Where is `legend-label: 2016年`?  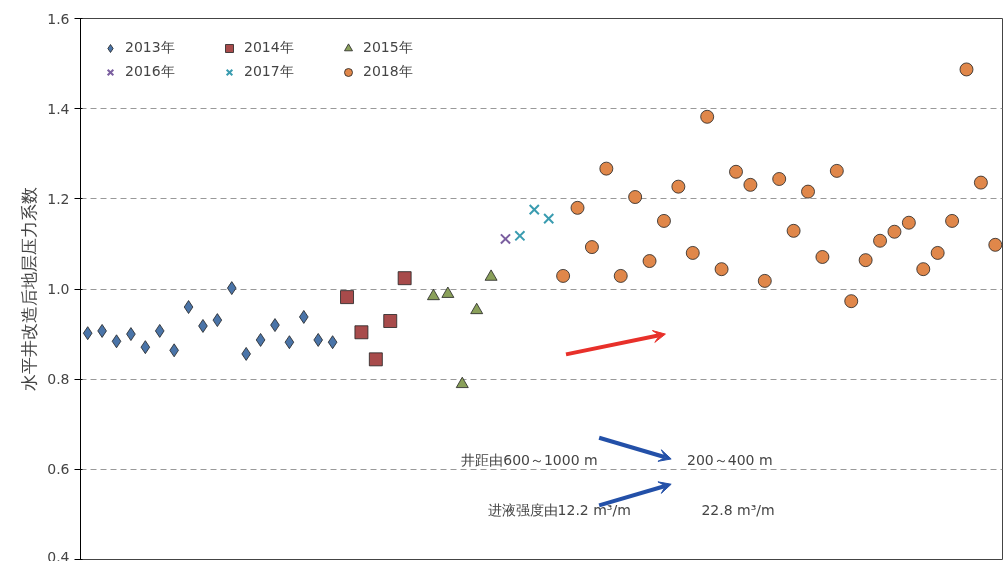 legend-label: 2016年 is located at coordinates (150, 72).